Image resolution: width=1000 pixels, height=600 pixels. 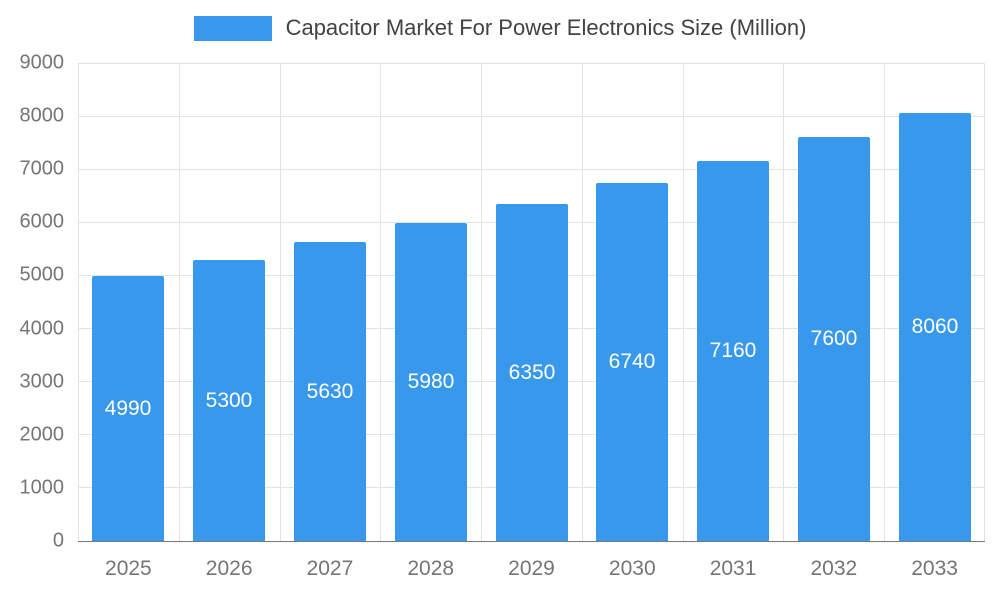 What do you see at coordinates (42, 487) in the screenshot?
I see `y-tick-label: 1000` at bounding box center [42, 487].